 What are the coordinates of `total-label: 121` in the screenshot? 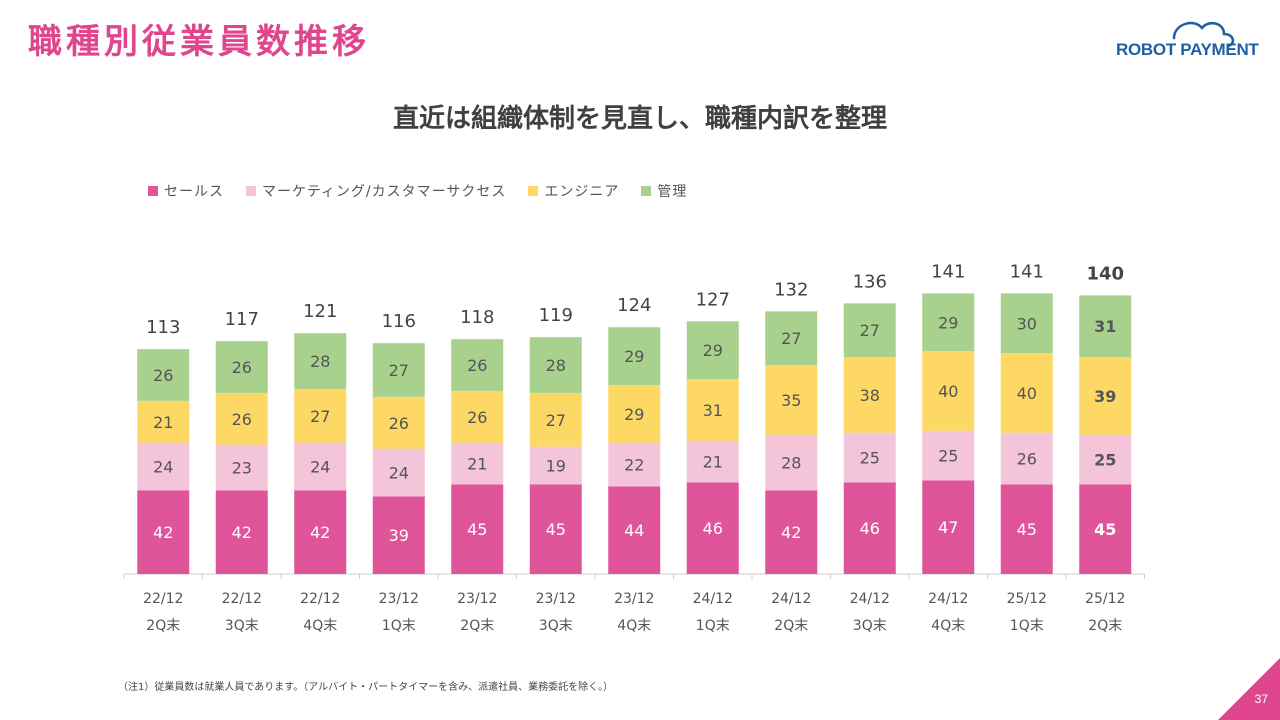 It's located at (320, 311).